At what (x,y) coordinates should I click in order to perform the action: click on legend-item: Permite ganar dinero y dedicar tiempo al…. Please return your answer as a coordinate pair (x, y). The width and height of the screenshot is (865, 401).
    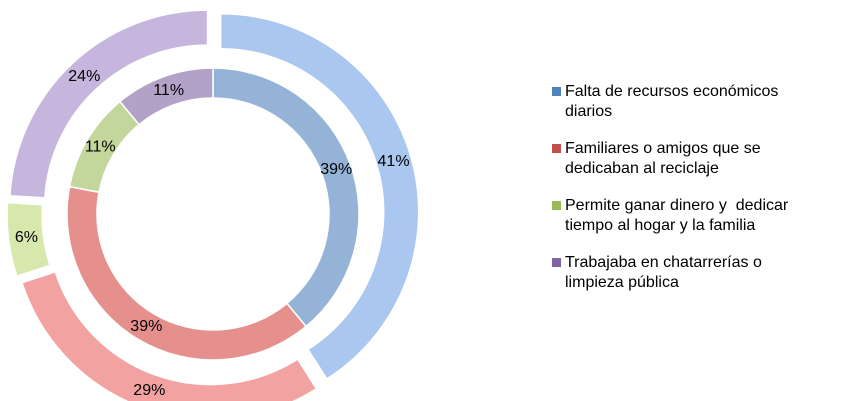
    Looking at the image, I should click on (702, 216).